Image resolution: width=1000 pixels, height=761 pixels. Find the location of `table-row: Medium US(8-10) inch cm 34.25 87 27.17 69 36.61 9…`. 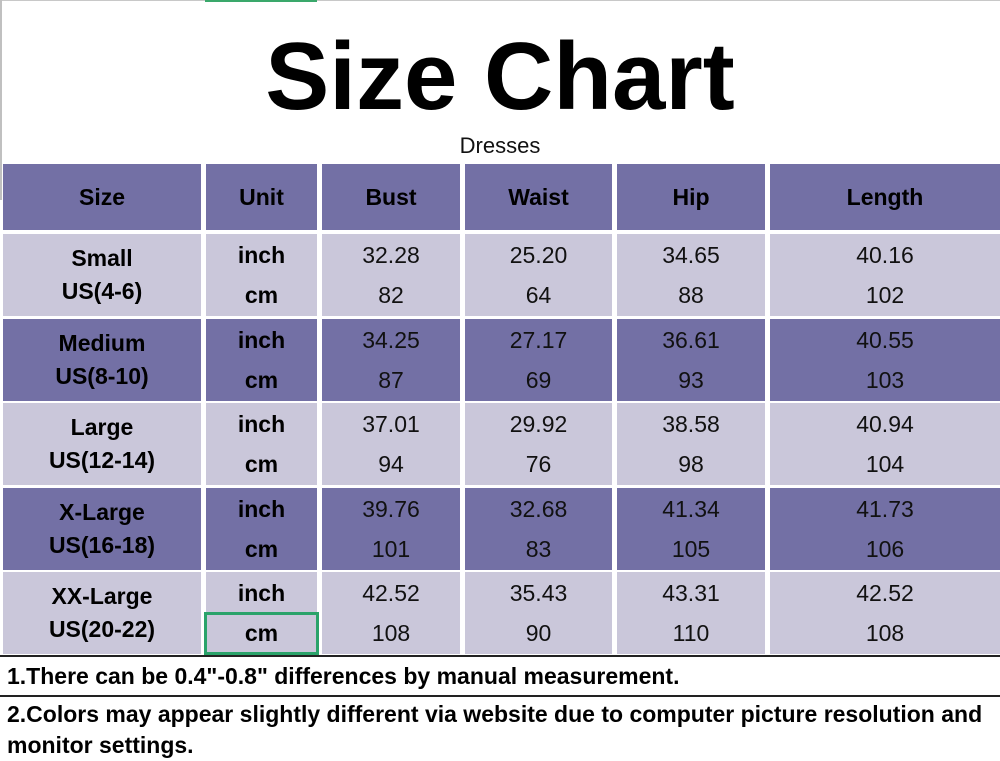

table-row: Medium US(8-10) inch cm 34.25 87 27.17 69 36.61 9… is located at coordinates (500, 360).